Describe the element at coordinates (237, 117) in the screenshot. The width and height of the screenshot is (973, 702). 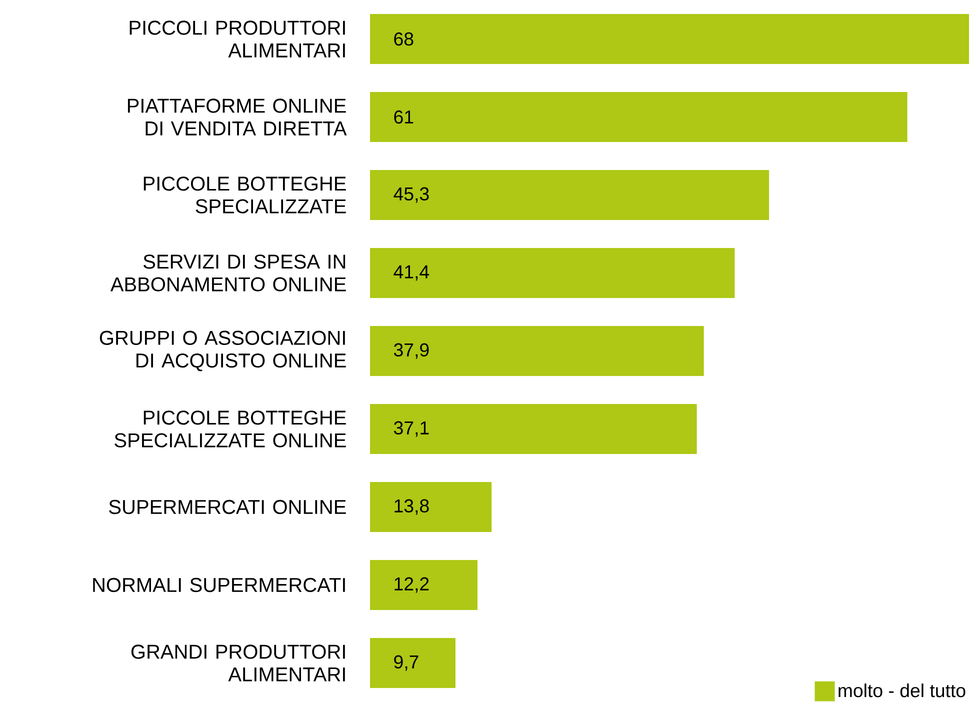
I see `y-tick-label: PIATTAFORME ONLINE DI VENDITA DIRETTA` at that location.